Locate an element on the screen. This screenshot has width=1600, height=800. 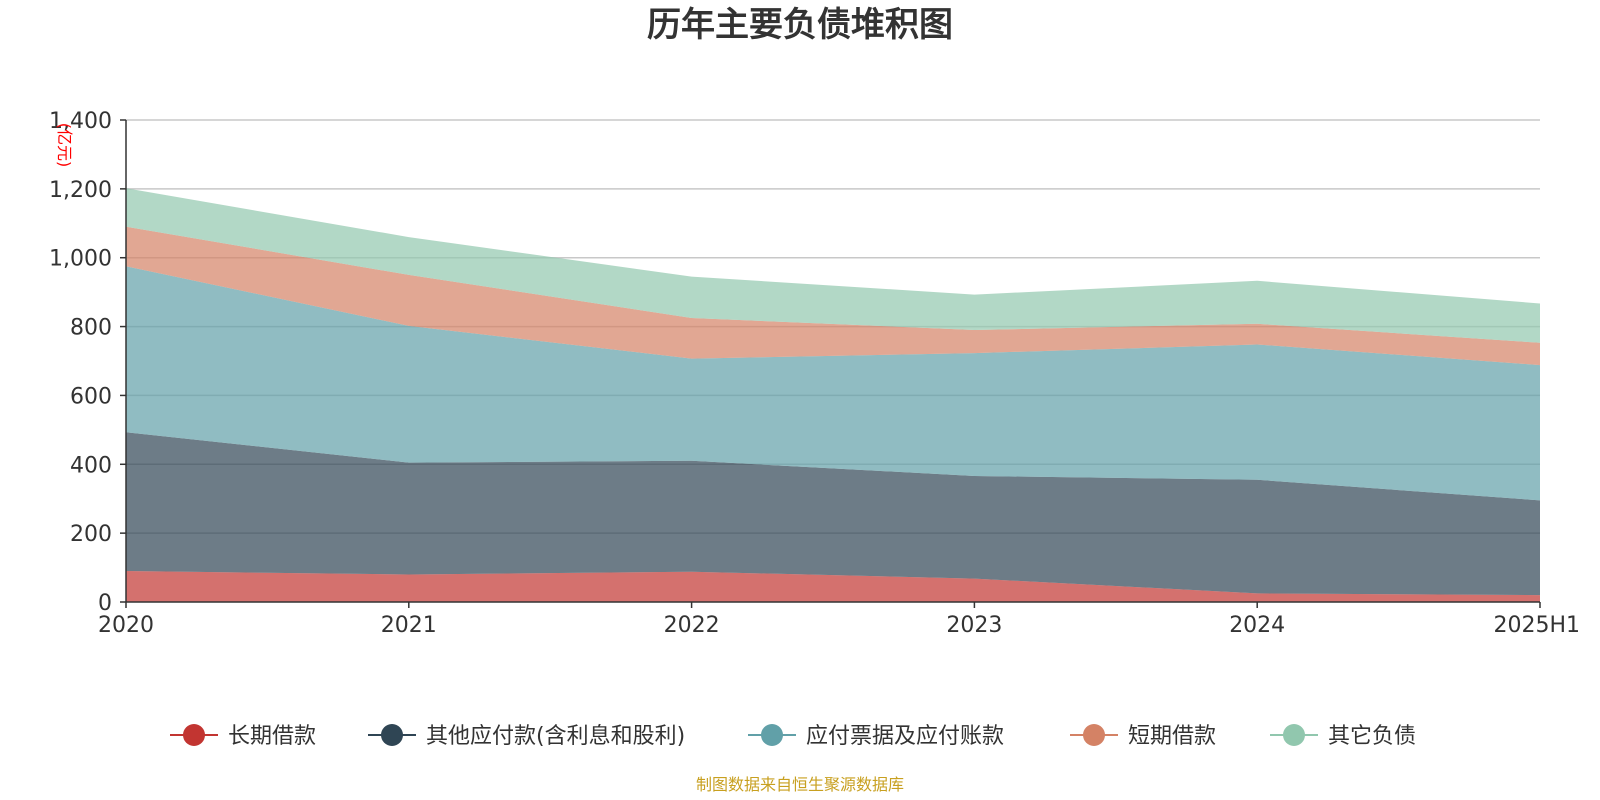
legend-item: 应付票据及应付账款 is located at coordinates (876, 736).